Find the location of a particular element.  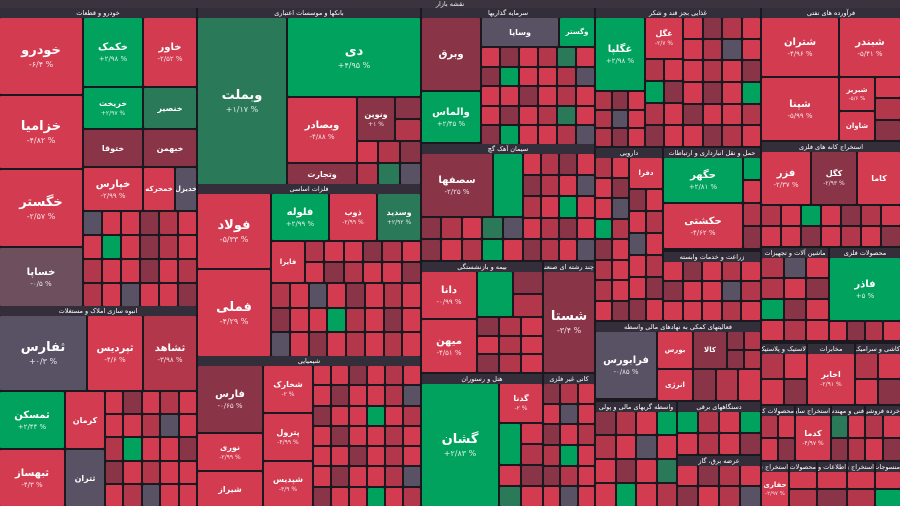

tile-banks-4: وتجارت is located at coordinates (322, 174).